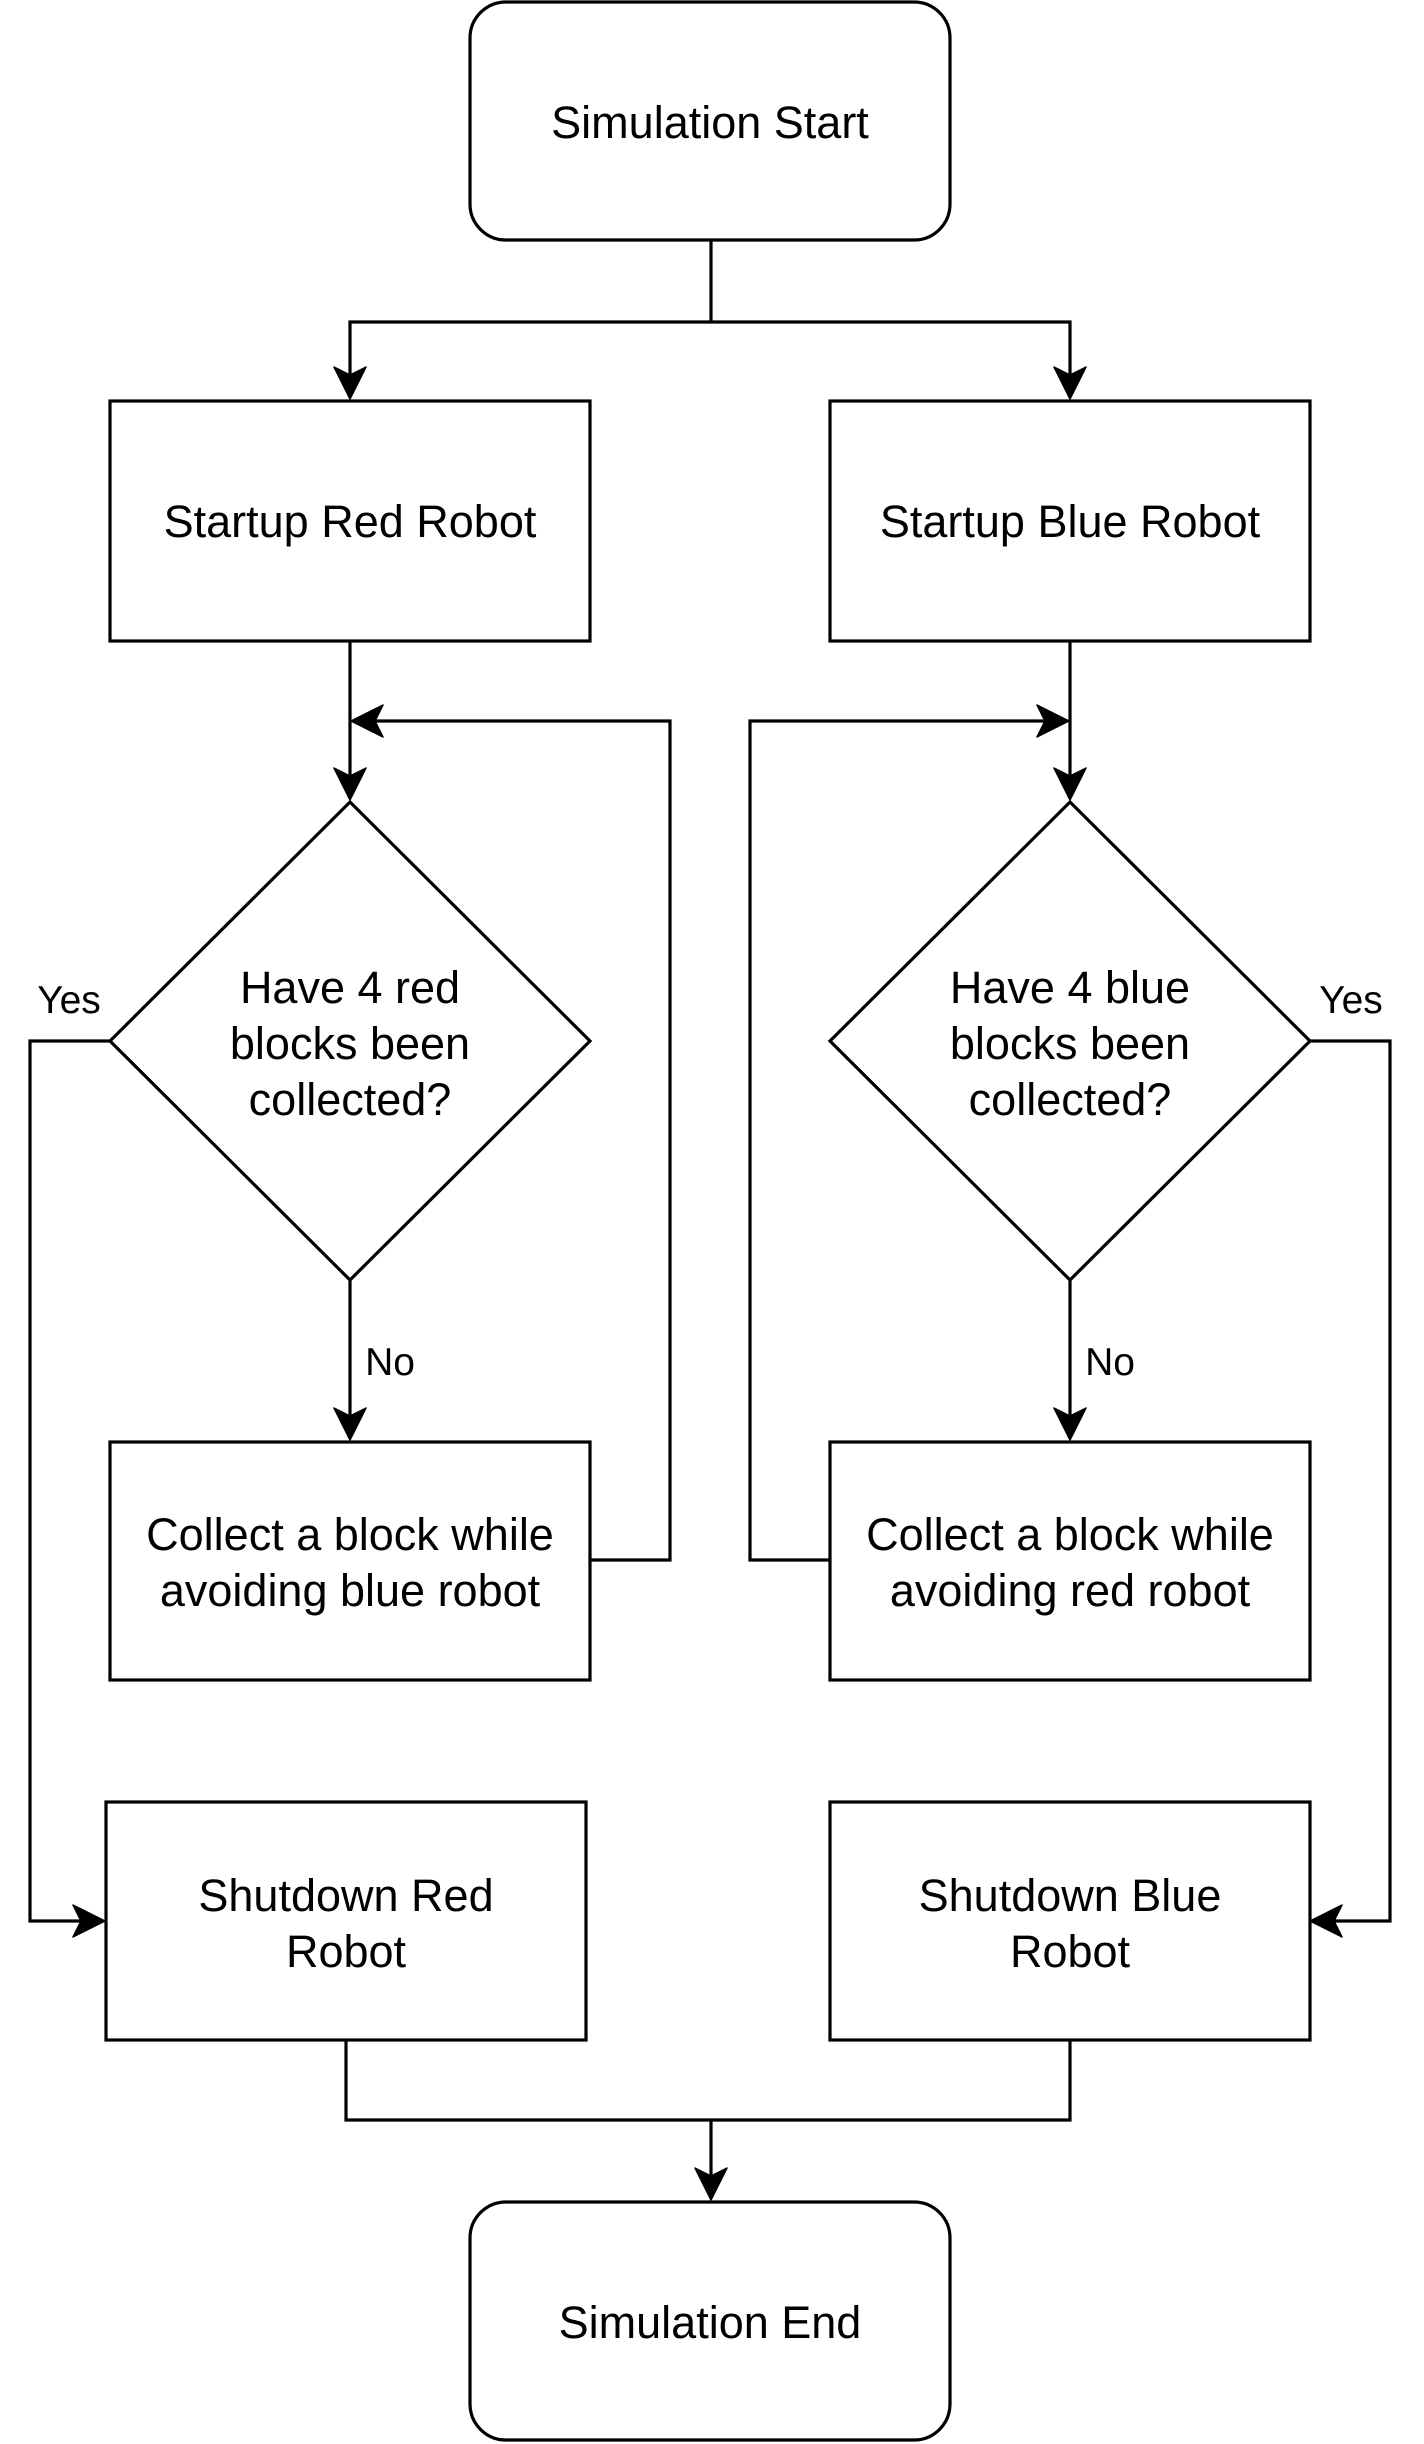 The width and height of the screenshot is (1424, 2444). I want to click on edge-label-red-yes: Yes, so click(69, 1000).